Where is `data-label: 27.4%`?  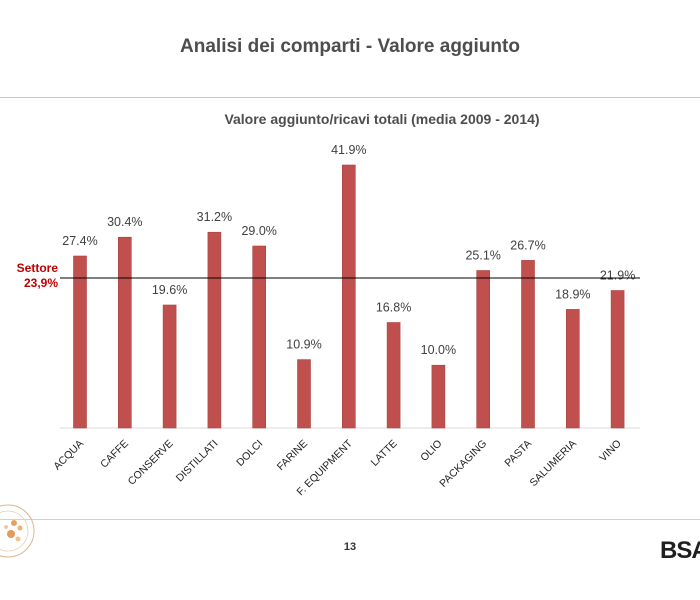
data-label: 27.4% is located at coordinates (79, 241).